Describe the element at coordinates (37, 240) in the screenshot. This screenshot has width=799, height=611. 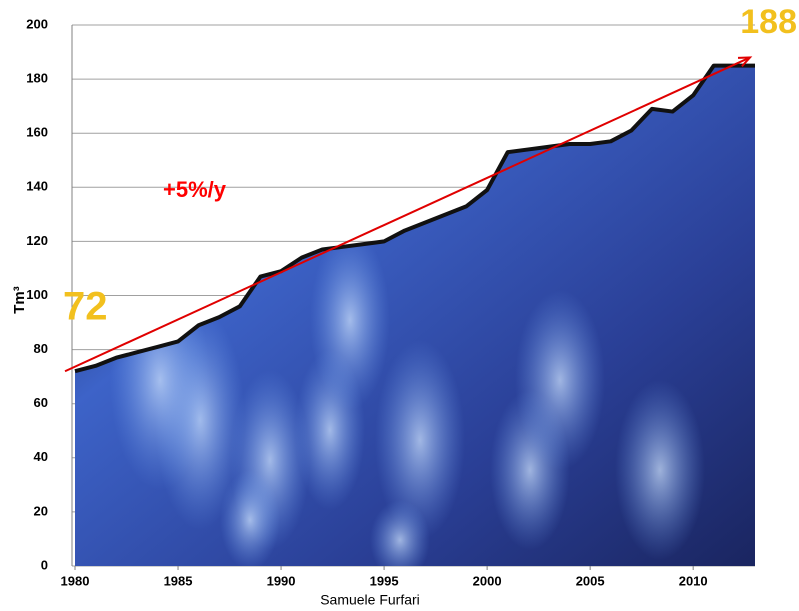
I see `y-tick-label: 120` at that location.